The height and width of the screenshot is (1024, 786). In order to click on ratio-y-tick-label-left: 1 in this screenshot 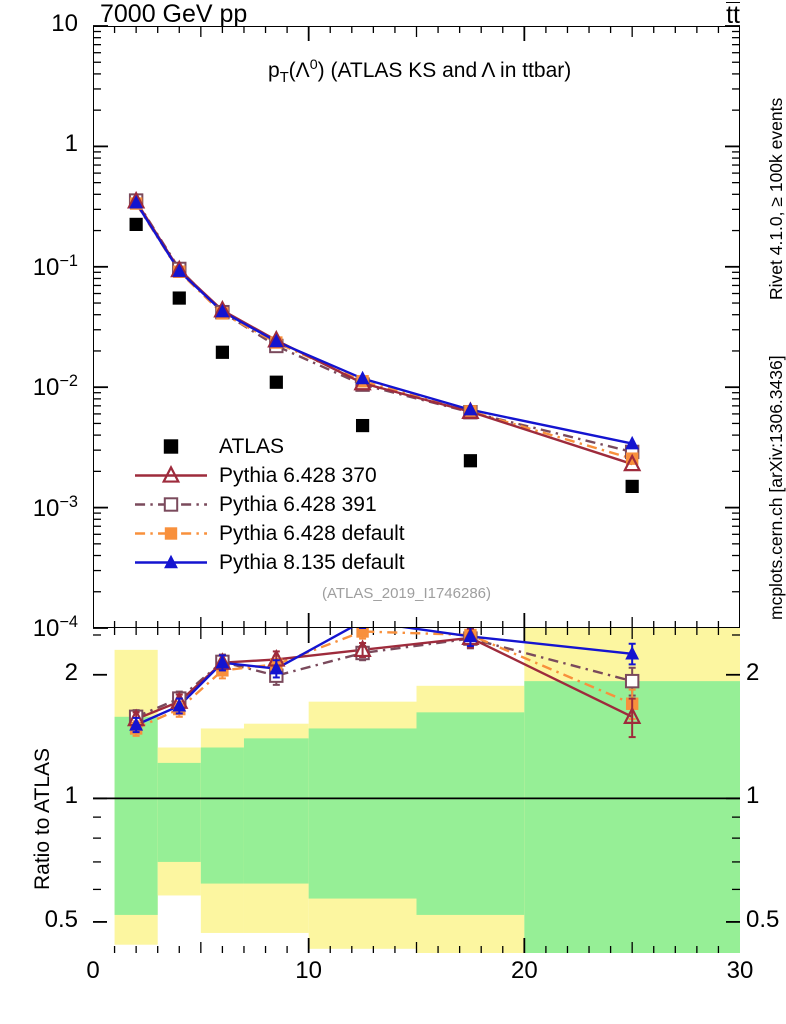, I will do `click(71, 796)`.